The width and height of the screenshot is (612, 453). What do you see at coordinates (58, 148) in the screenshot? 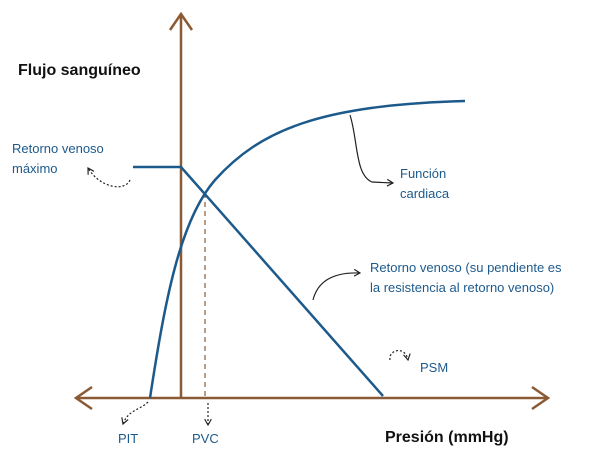
I see `label: Retorno venoso` at bounding box center [58, 148].